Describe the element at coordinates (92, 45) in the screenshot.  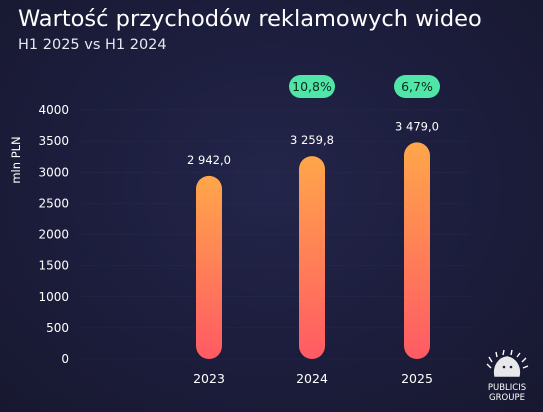
I see `chart-subtitle: H1 2025 vs H1 2024` at that location.